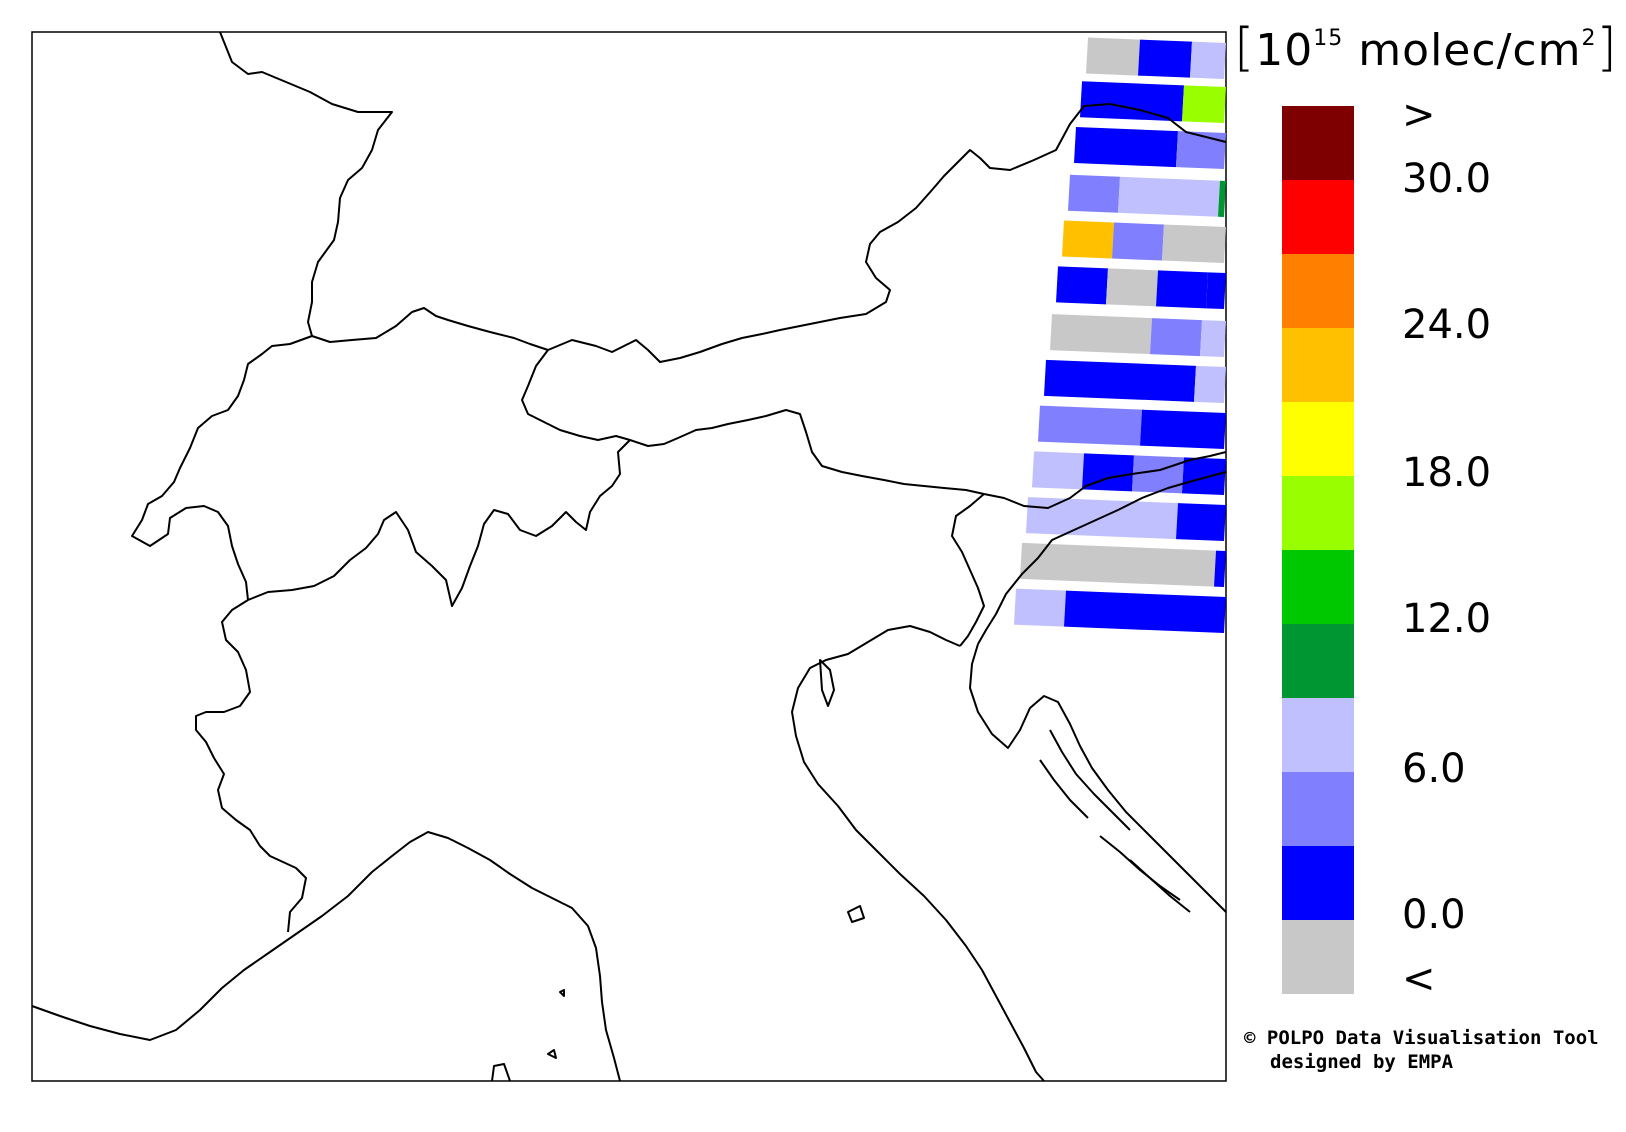 This screenshot has height=1132, width=1626. What do you see at coordinates (1447, 619) in the screenshot?
I see `colorbar-tick-label: 12.0` at bounding box center [1447, 619].